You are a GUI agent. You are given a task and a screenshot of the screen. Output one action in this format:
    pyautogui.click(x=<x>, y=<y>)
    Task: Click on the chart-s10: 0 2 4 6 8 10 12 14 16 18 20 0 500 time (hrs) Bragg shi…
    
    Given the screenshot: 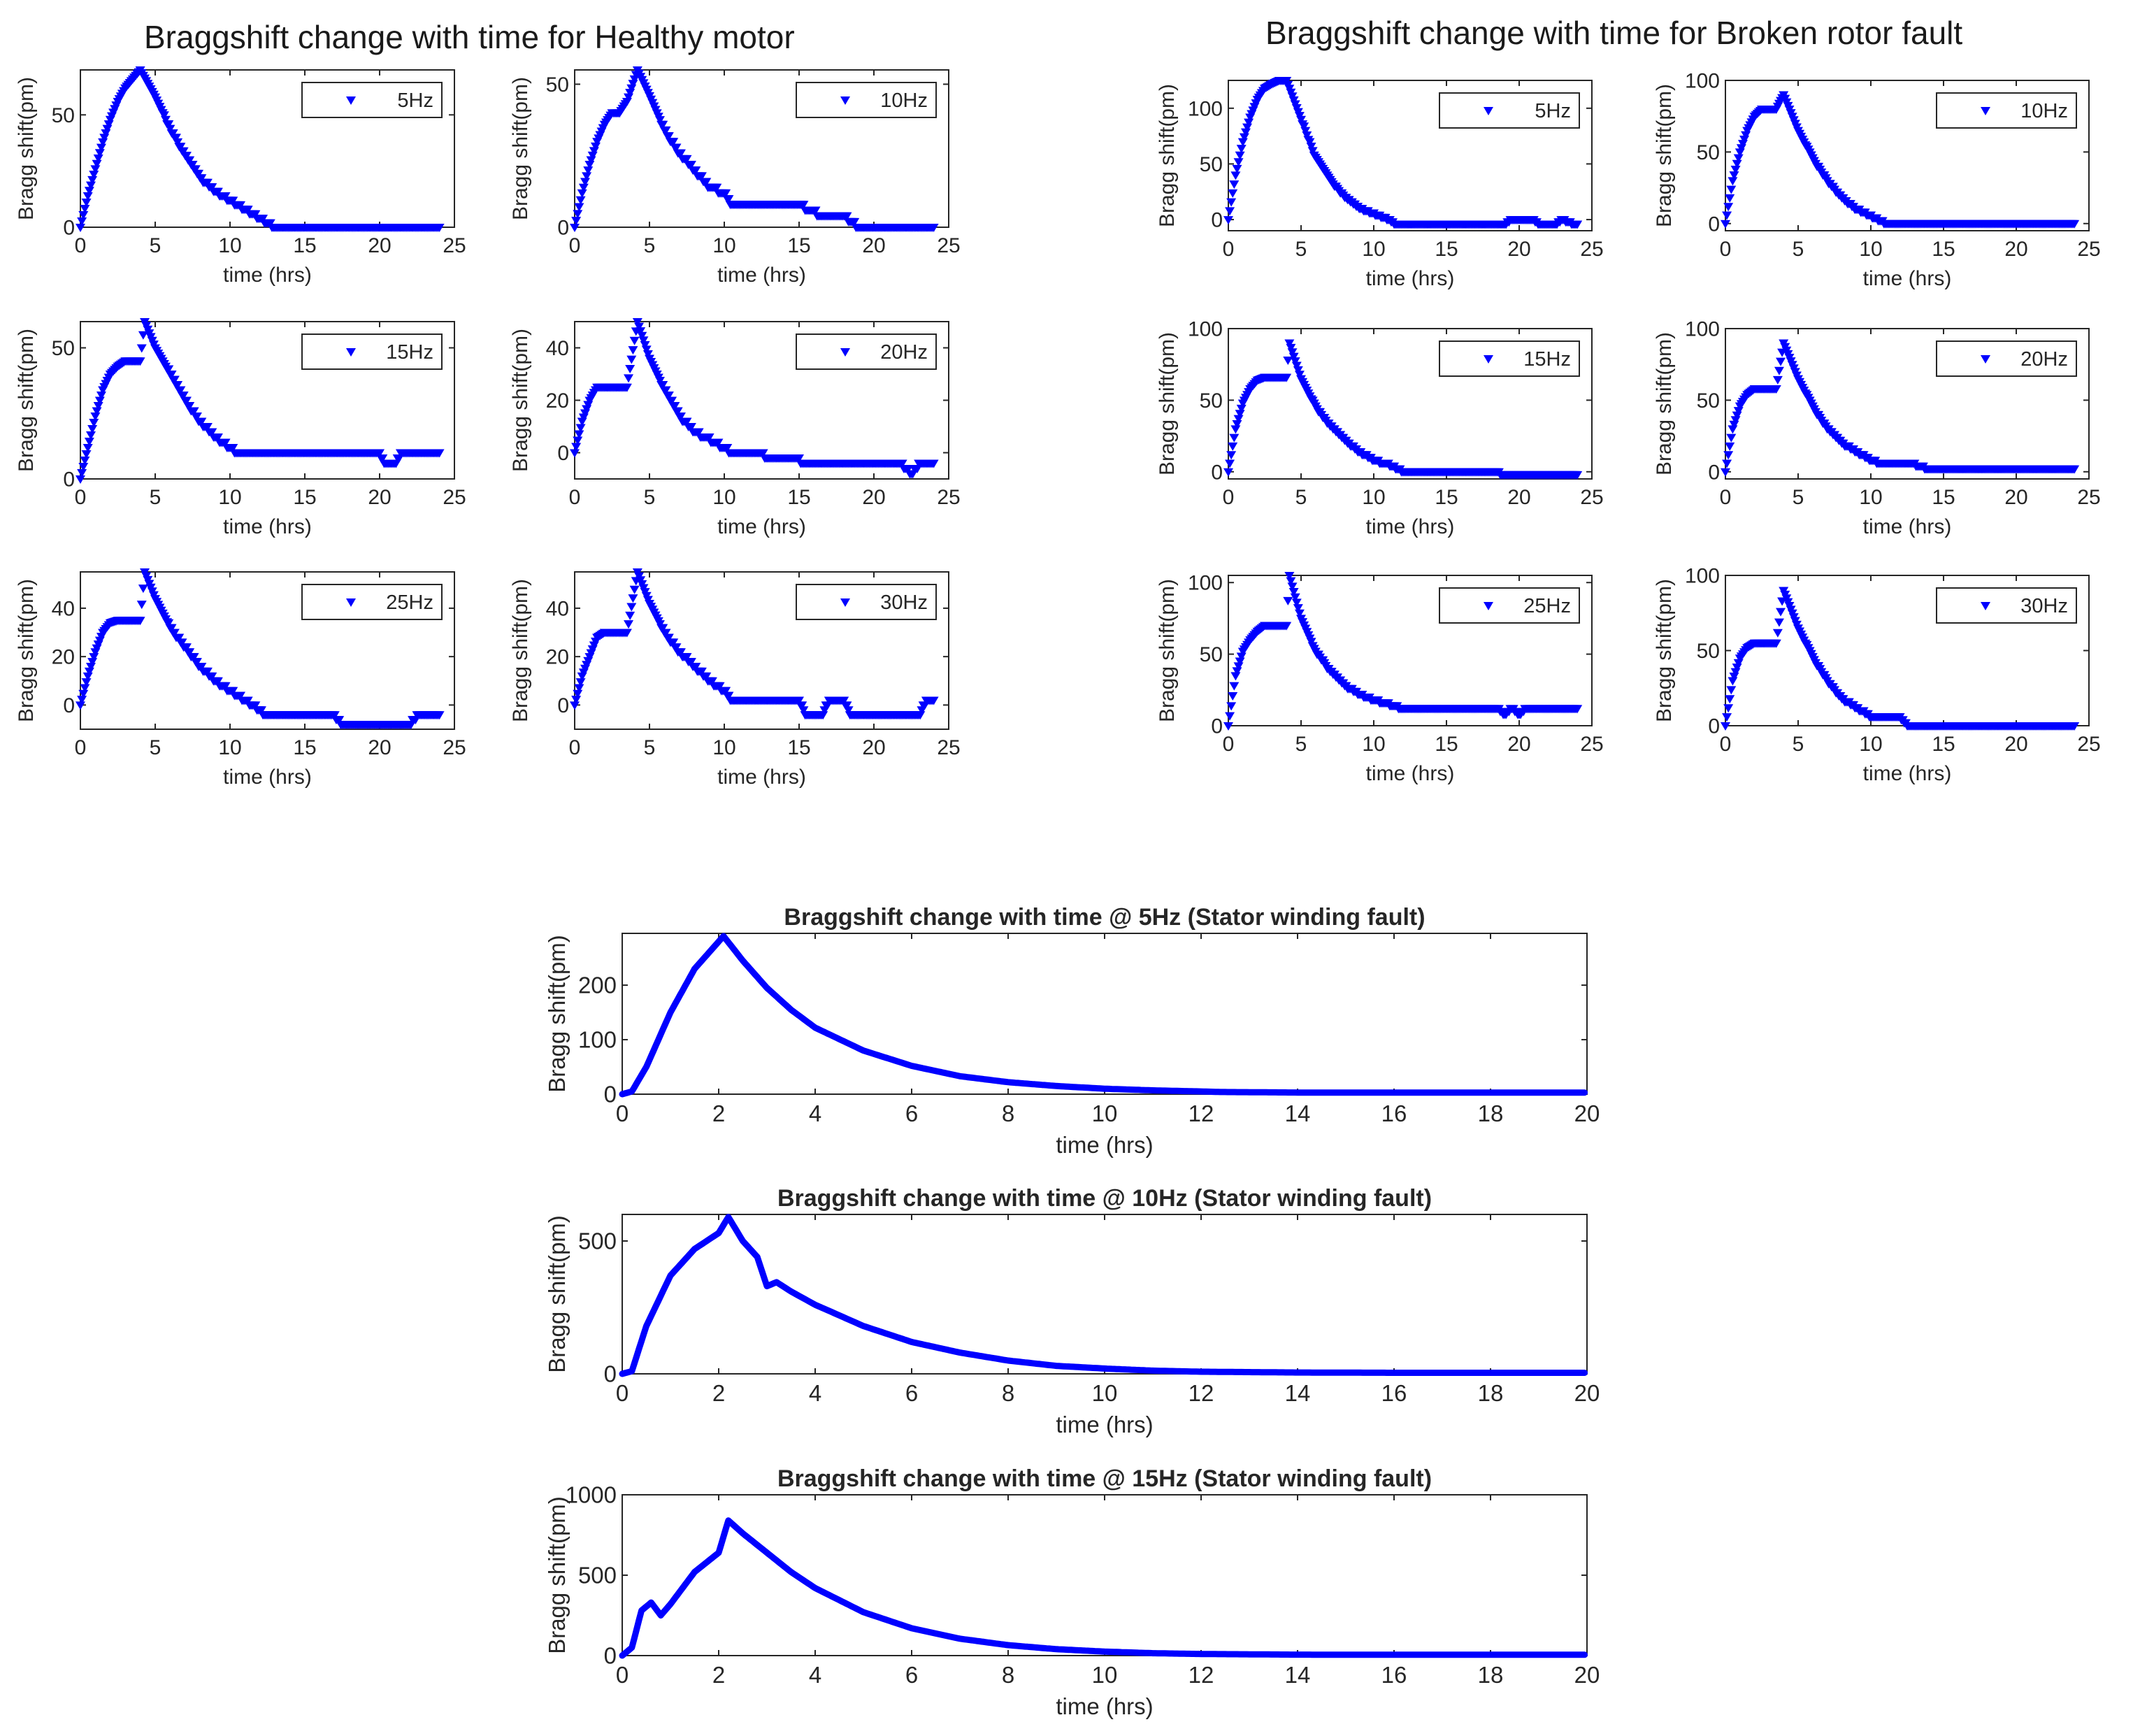 What is the action you would take?
    pyautogui.click(x=1072, y=1311)
    